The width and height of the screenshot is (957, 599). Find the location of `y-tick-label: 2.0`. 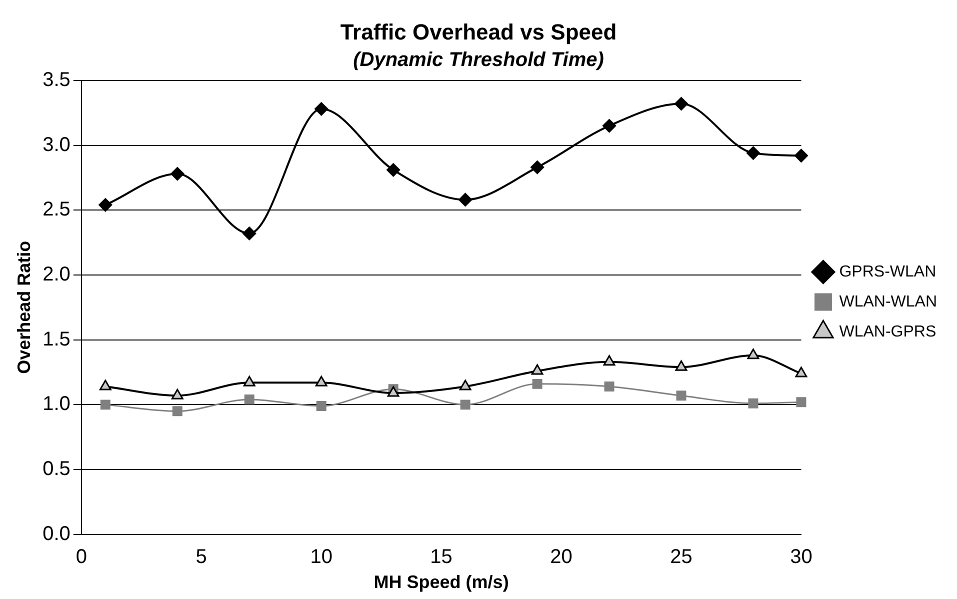

y-tick-label: 2.0 is located at coordinates (56, 274).